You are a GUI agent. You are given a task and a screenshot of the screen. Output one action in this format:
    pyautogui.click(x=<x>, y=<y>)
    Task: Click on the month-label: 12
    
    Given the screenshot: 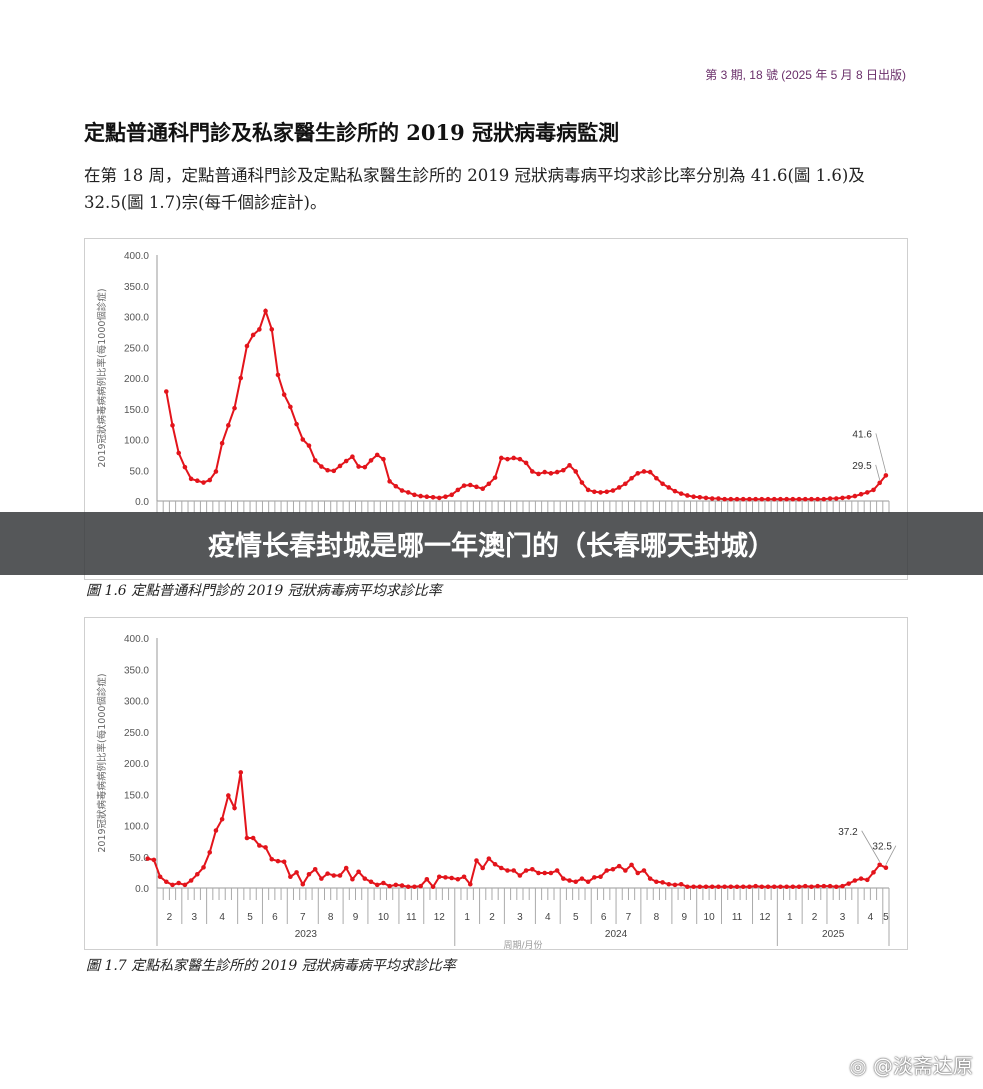 What is the action you would take?
    pyautogui.click(x=440, y=917)
    